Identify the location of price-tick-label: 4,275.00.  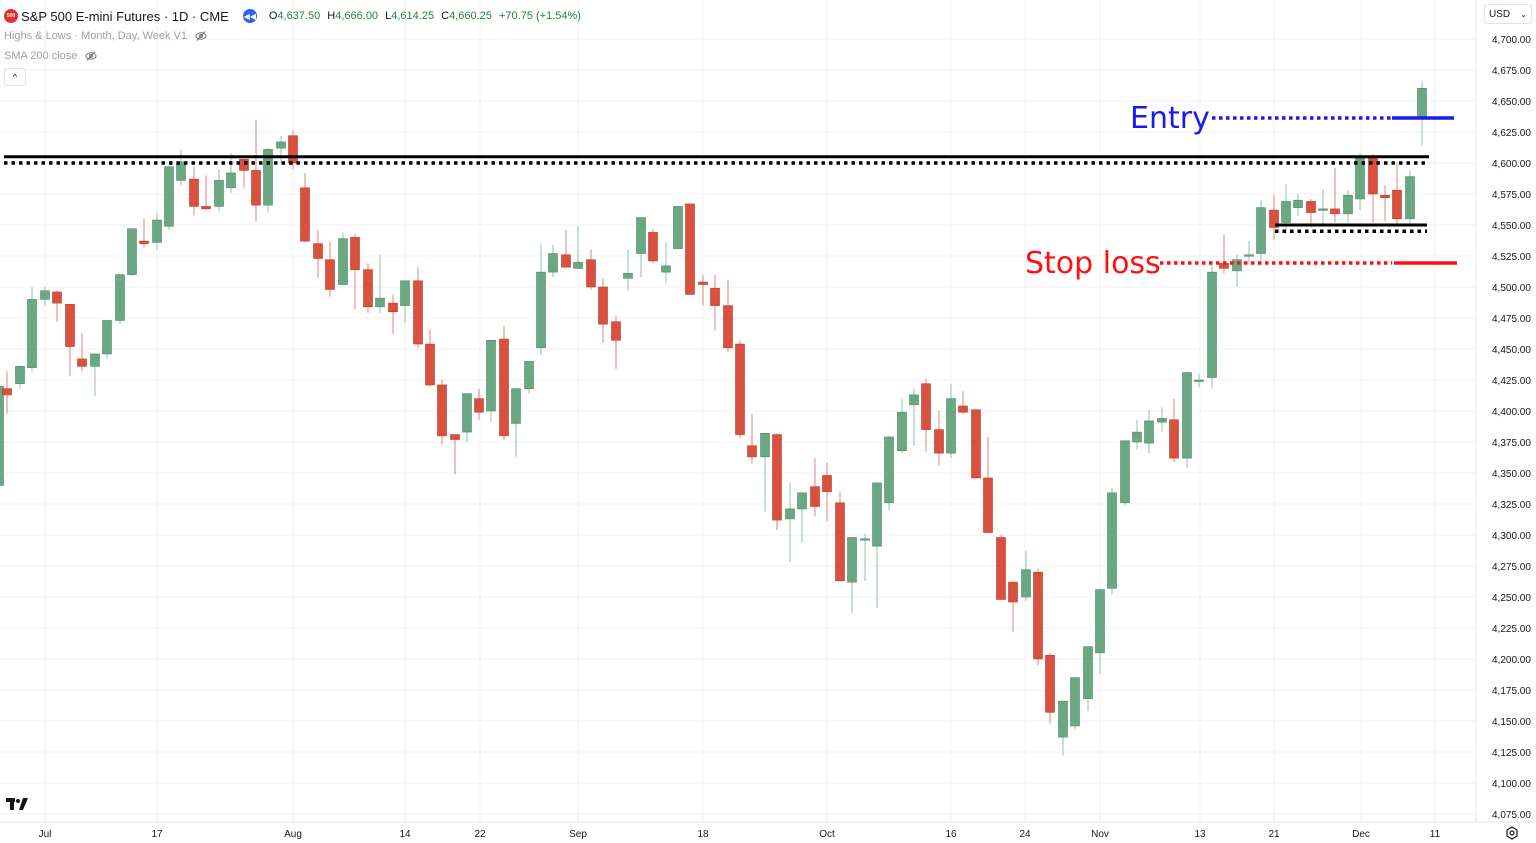
(1511, 567).